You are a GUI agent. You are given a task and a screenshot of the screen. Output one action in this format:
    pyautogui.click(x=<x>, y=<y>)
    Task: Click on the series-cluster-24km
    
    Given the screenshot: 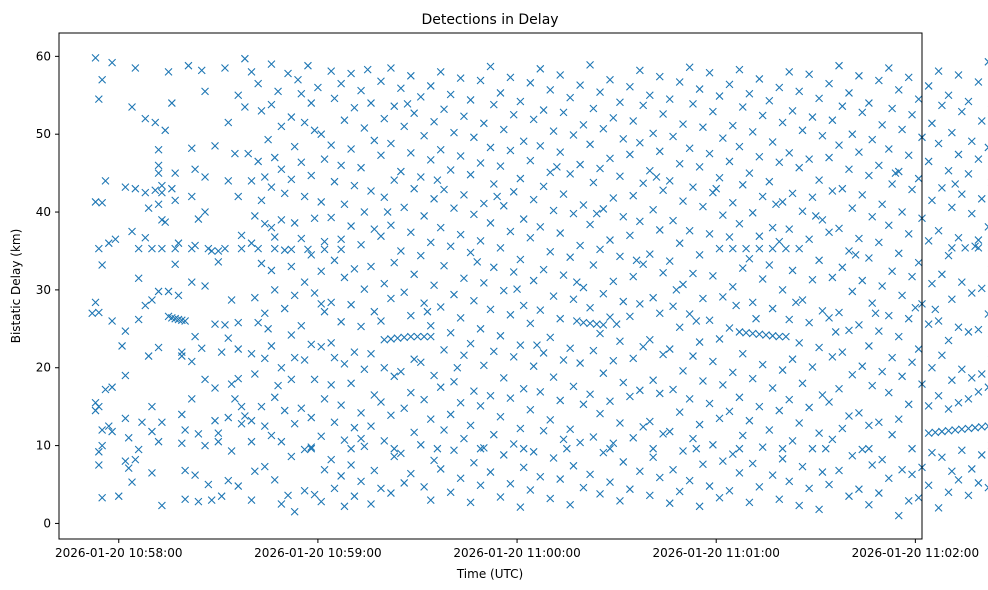 What is the action you would take?
    pyautogui.click(x=407, y=338)
    